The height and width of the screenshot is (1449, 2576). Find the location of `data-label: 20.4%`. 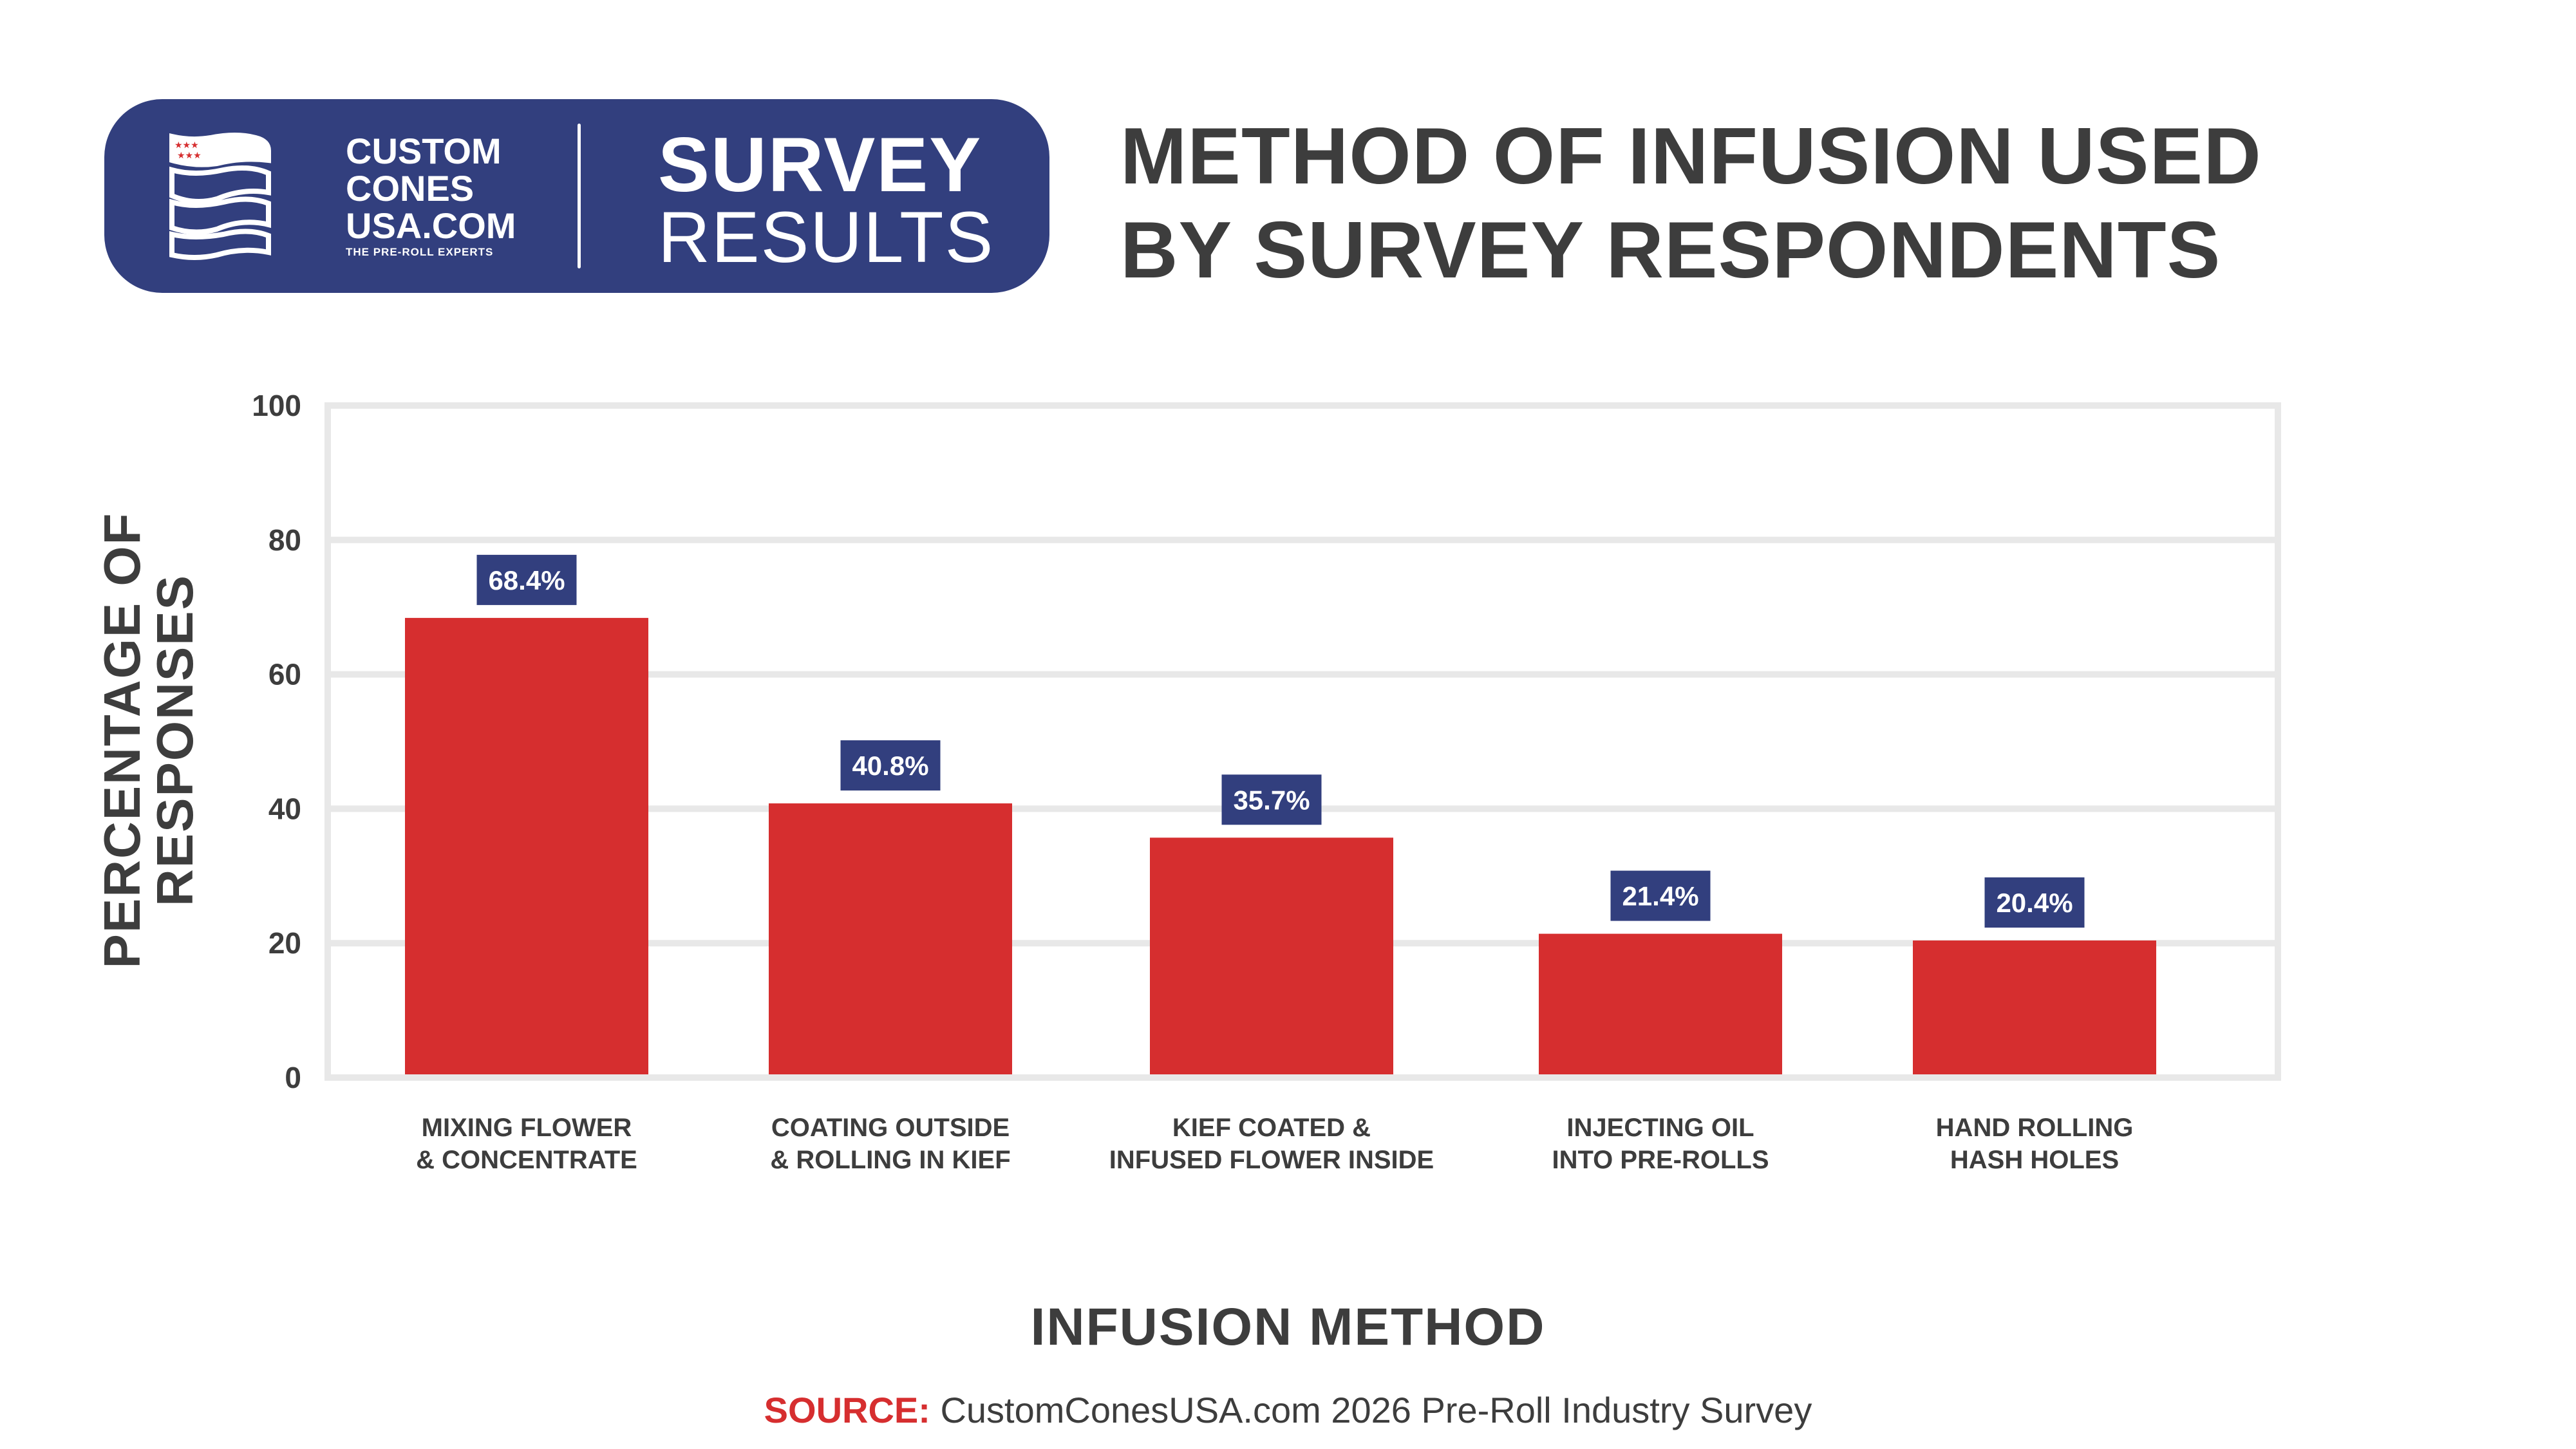

data-label: 20.4% is located at coordinates (2034, 903).